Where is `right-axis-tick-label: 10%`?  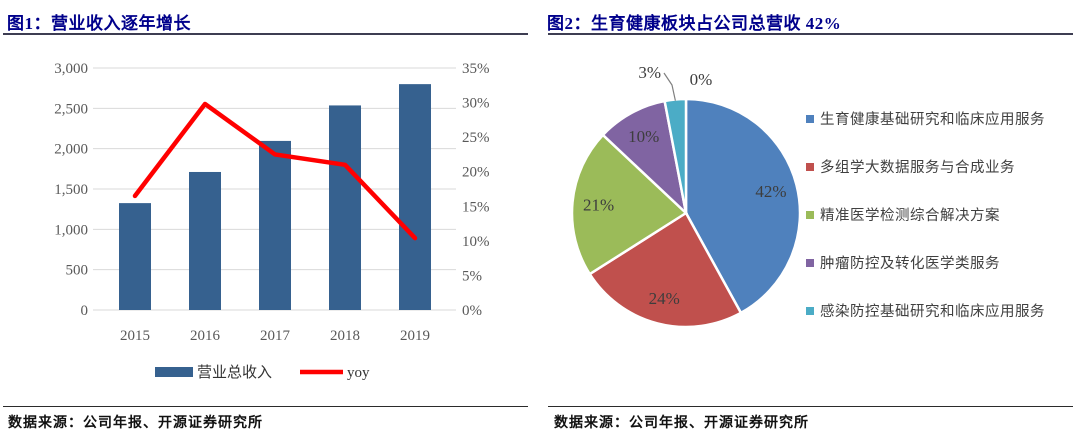 right-axis-tick-label: 10% is located at coordinates (476, 242).